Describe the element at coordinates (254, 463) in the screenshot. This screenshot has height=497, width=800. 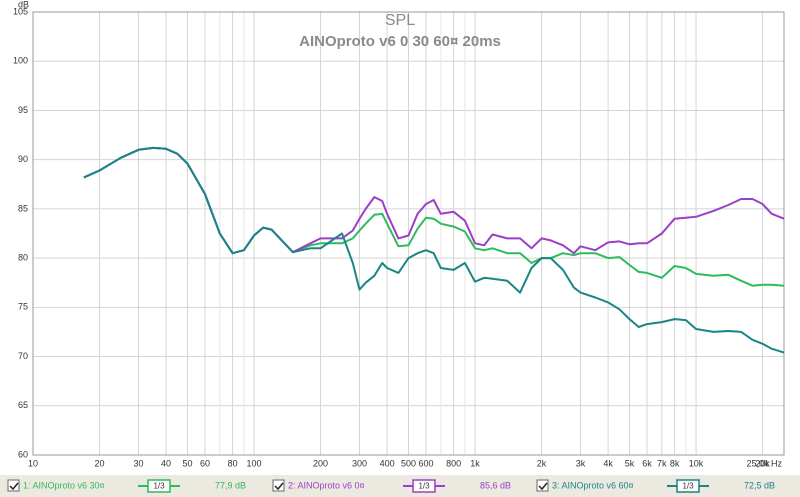
I see `x-tick-label: 100` at that location.